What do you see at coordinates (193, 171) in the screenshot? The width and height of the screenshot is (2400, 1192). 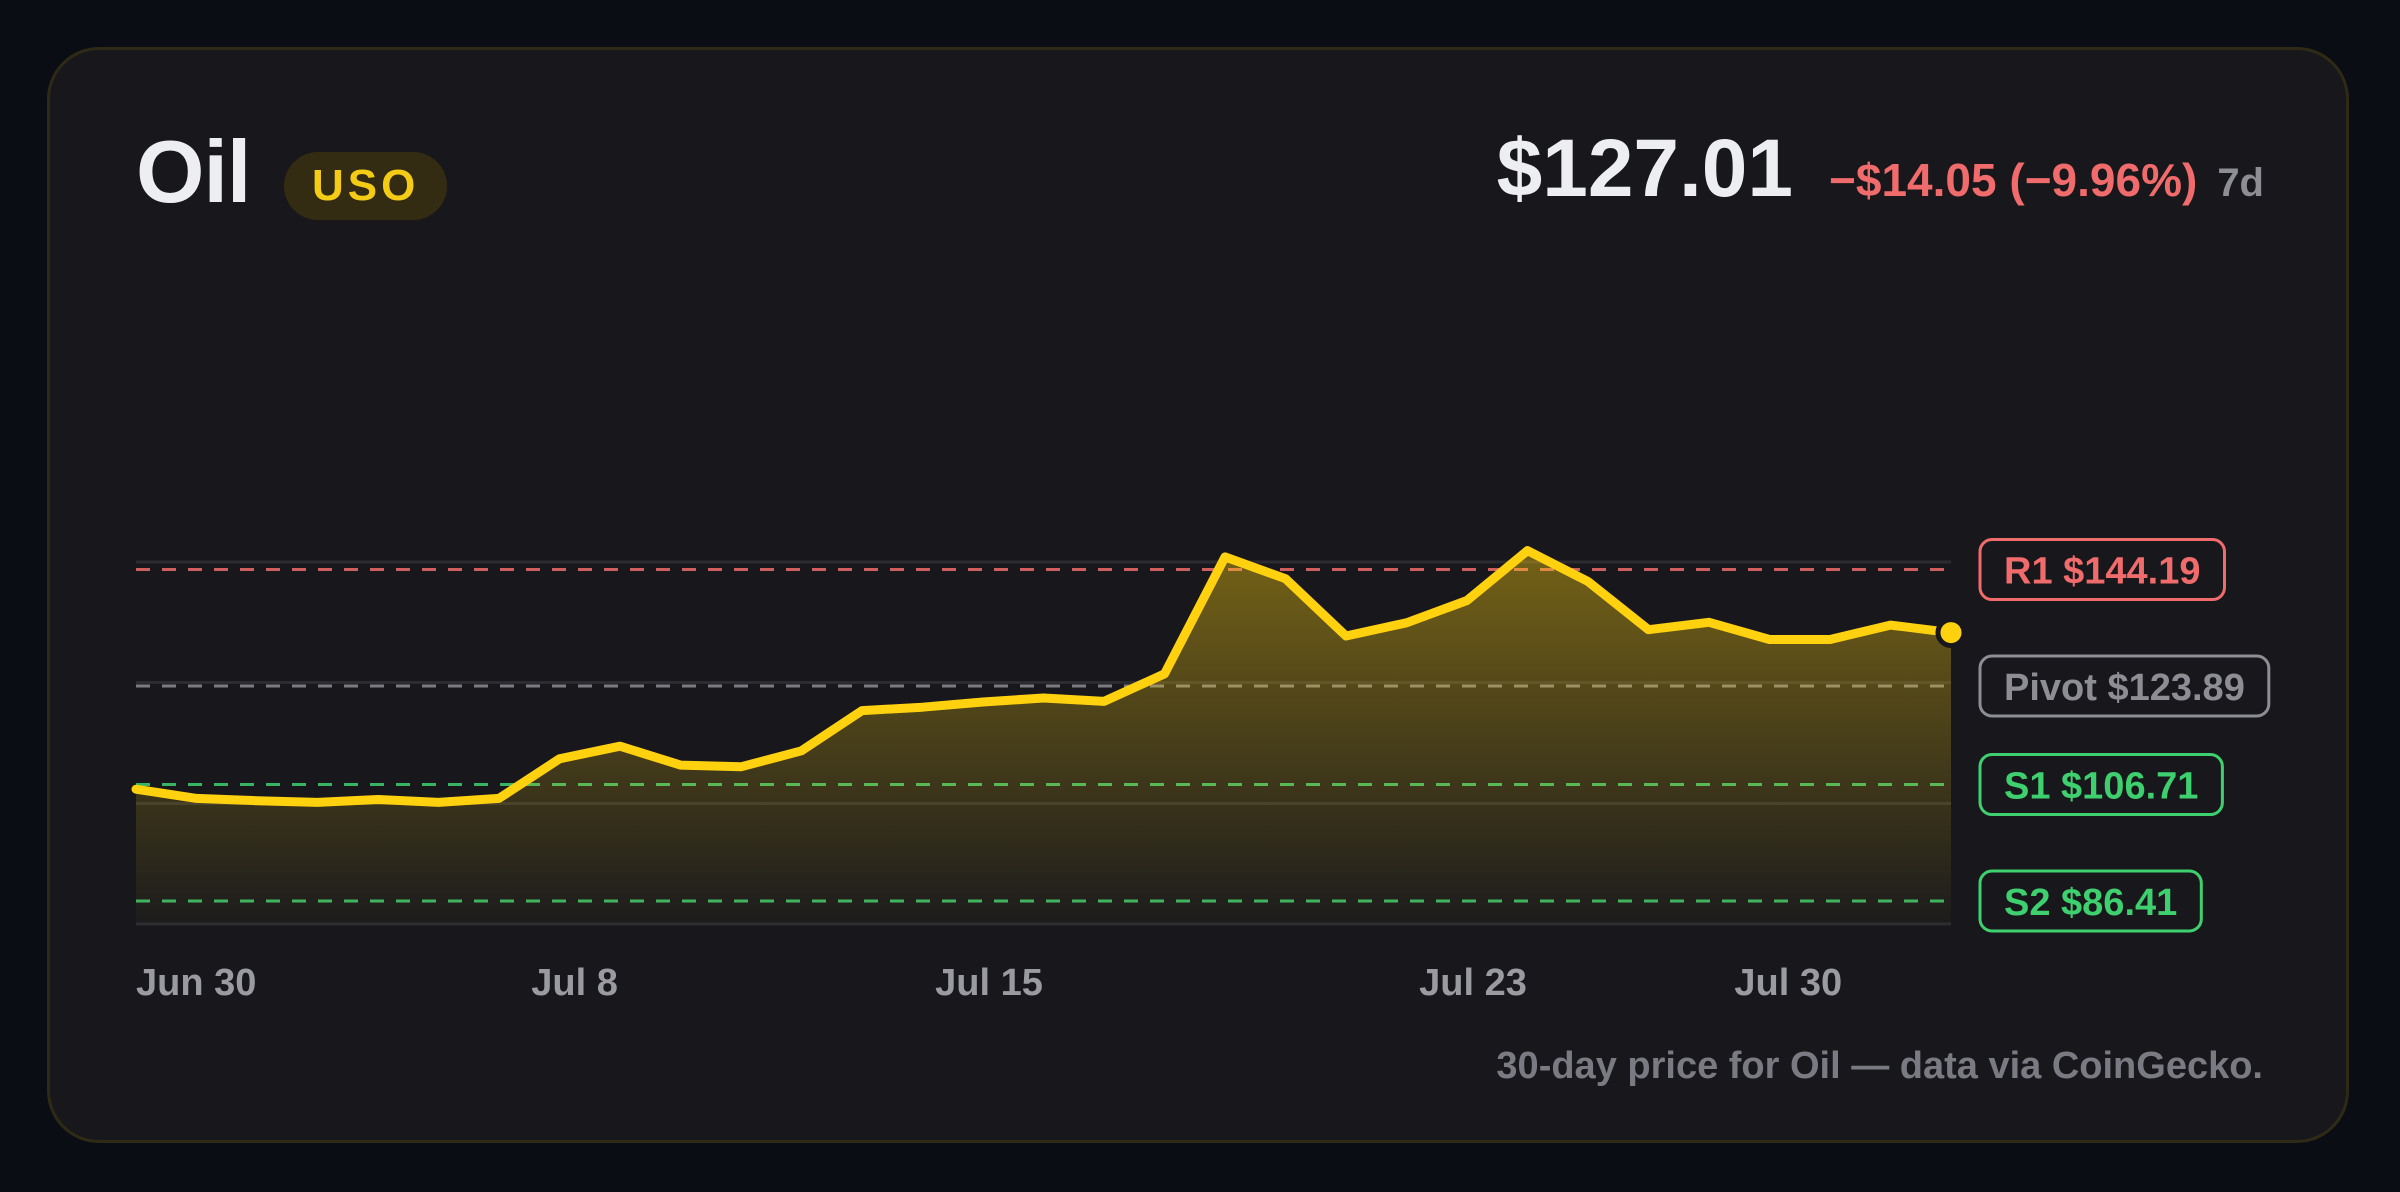 I see `asset-name: Oil` at bounding box center [193, 171].